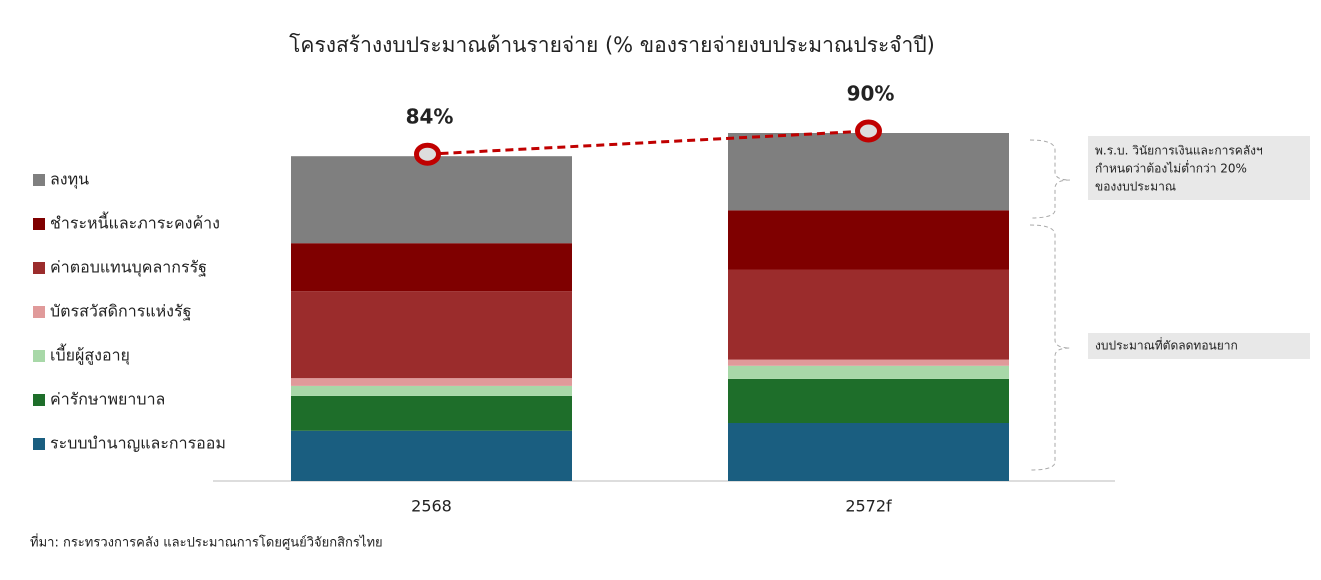  Describe the element at coordinates (430, 117) in the screenshot. I see `total-label: 84%` at that location.